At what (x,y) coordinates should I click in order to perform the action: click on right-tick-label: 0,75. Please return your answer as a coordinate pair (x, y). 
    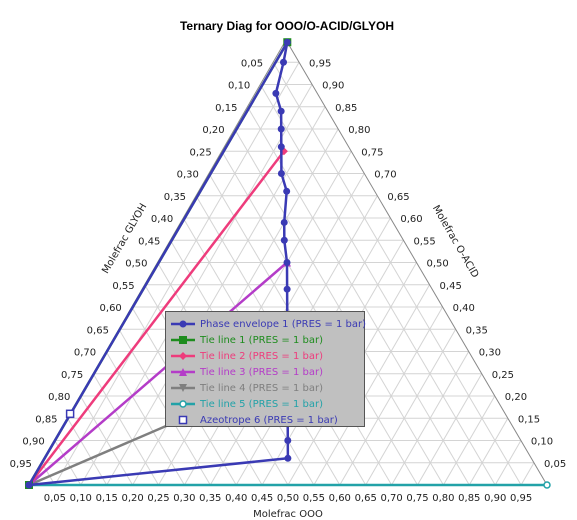
    Looking at the image, I should click on (372, 152).